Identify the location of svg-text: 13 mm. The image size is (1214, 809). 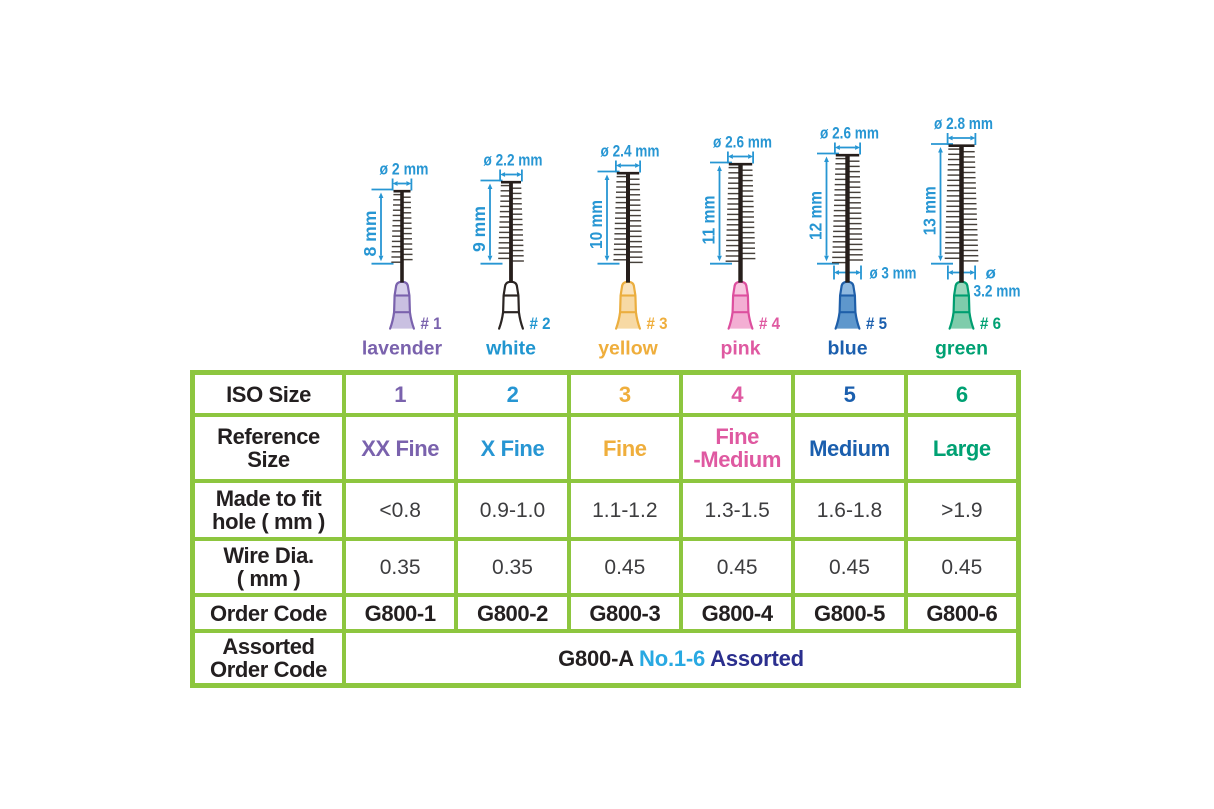
(930, 210).